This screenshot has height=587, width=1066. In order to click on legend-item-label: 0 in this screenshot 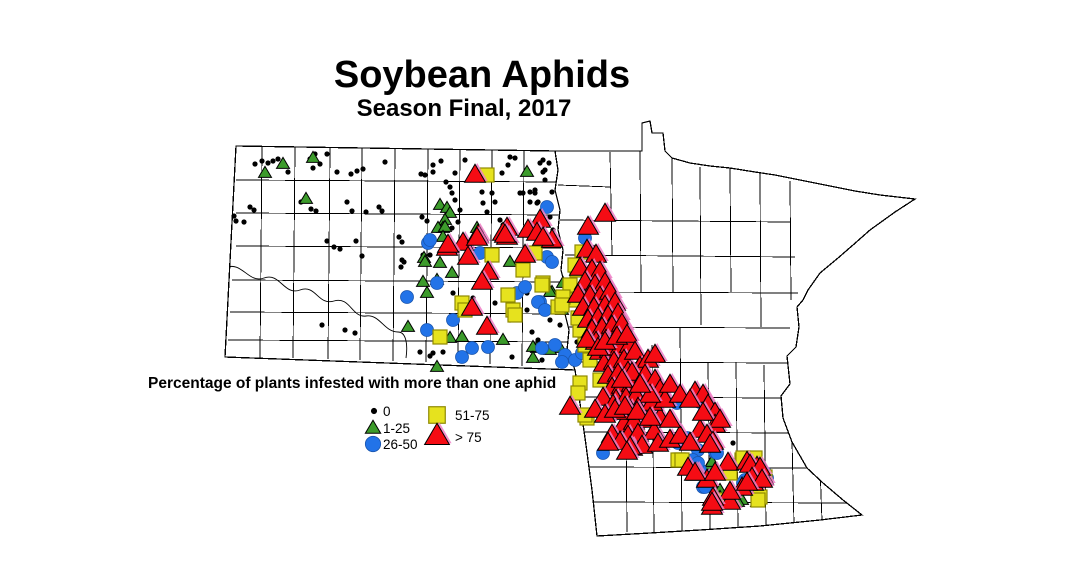, I will do `click(387, 411)`.